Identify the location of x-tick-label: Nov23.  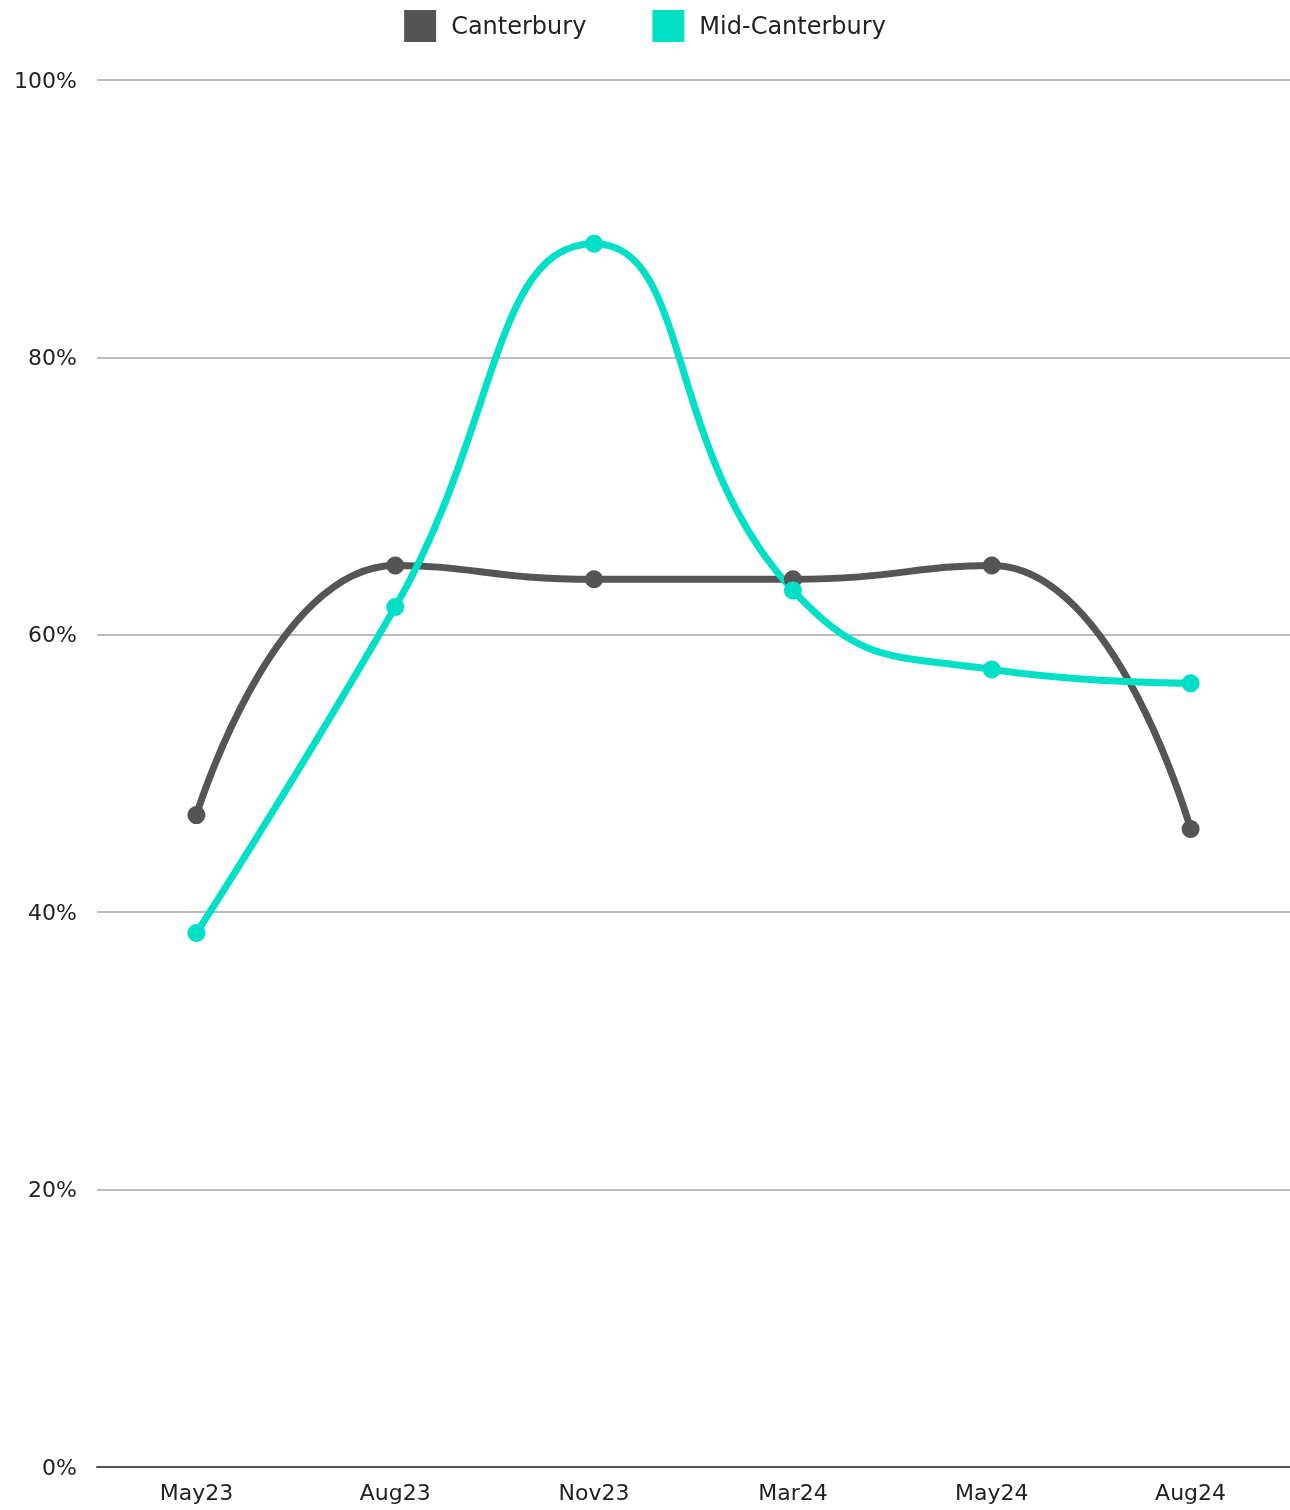
(594, 1492).